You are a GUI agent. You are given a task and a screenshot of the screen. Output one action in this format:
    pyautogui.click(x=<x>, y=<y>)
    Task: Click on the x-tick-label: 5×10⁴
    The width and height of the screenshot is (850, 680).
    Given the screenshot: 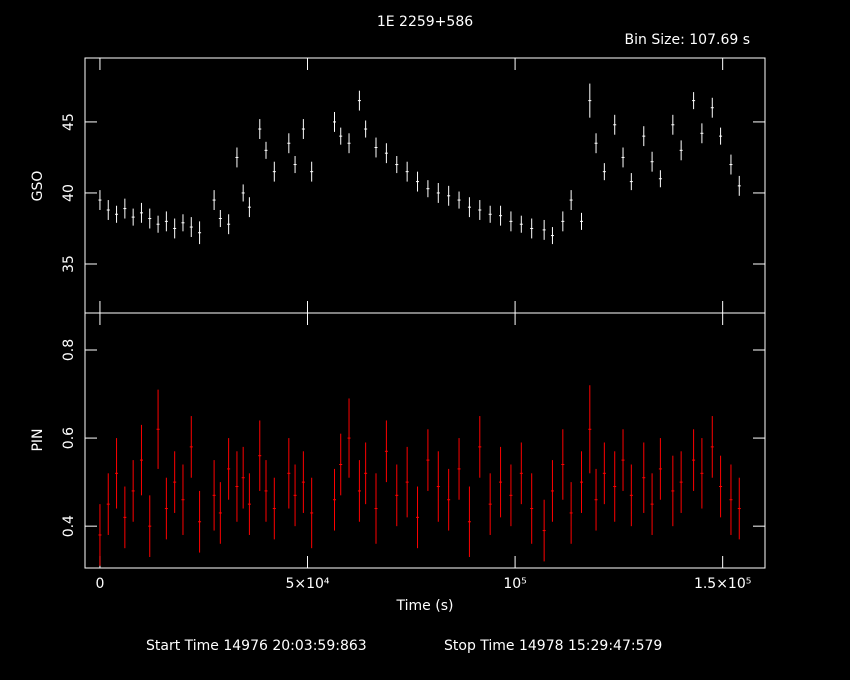 What is the action you would take?
    pyautogui.click(x=307, y=584)
    